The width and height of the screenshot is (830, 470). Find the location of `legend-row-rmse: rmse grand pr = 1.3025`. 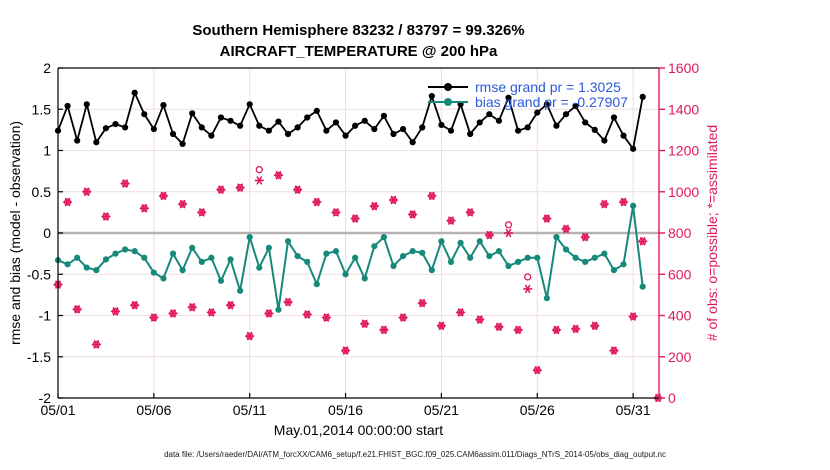

legend-row-rmse: rmse grand pr = 1.3025 is located at coordinates (528, 87).